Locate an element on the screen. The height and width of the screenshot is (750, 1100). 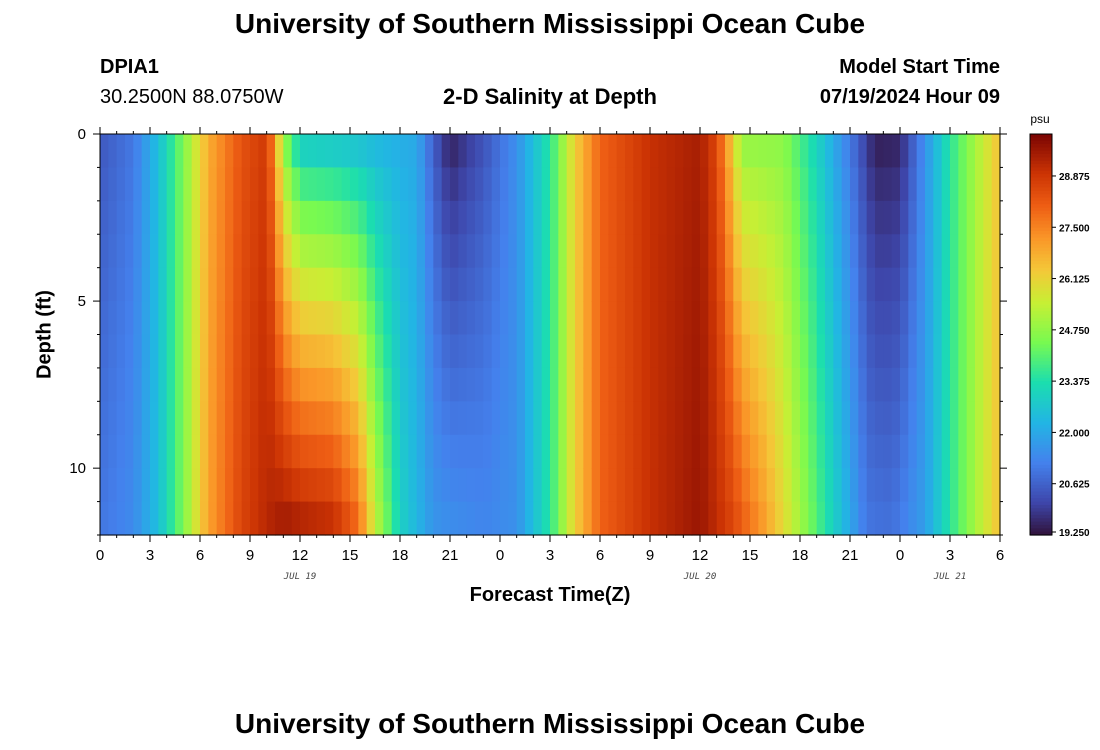
day-label: JUL 20 is located at coordinates (700, 577).